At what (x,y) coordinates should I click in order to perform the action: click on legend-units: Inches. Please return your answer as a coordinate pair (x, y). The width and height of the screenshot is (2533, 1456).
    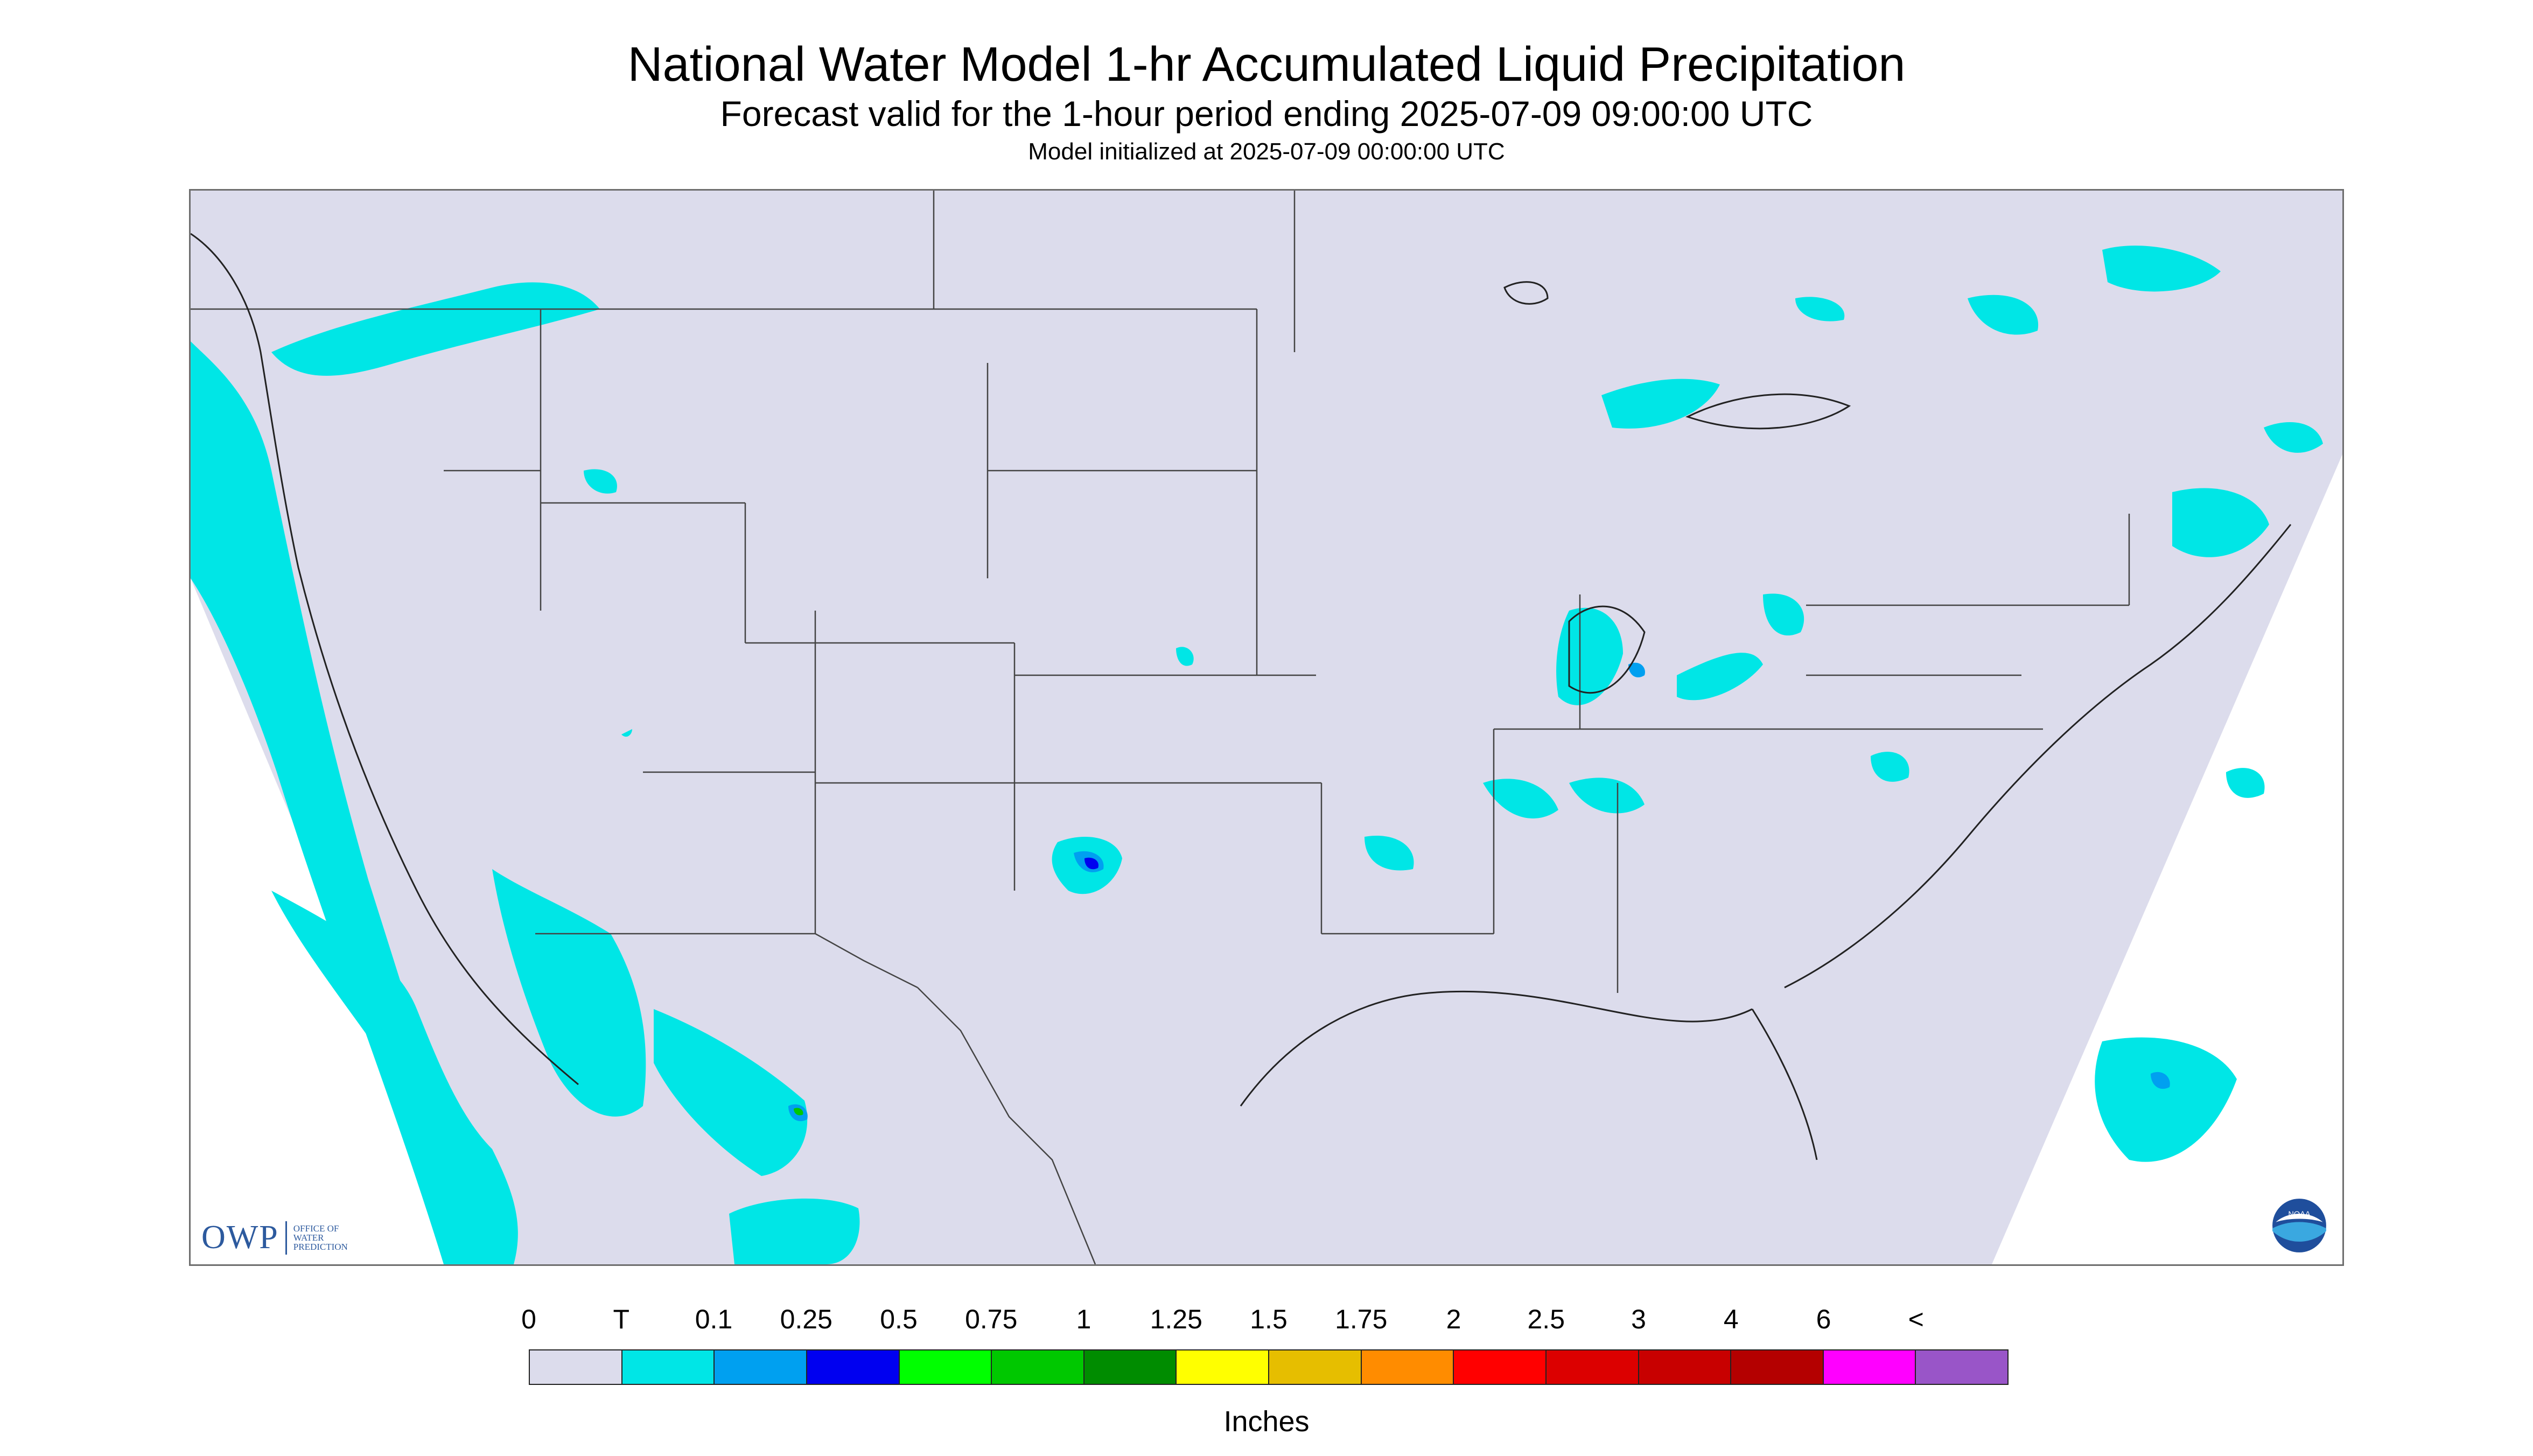
    Looking at the image, I should click on (1266, 1421).